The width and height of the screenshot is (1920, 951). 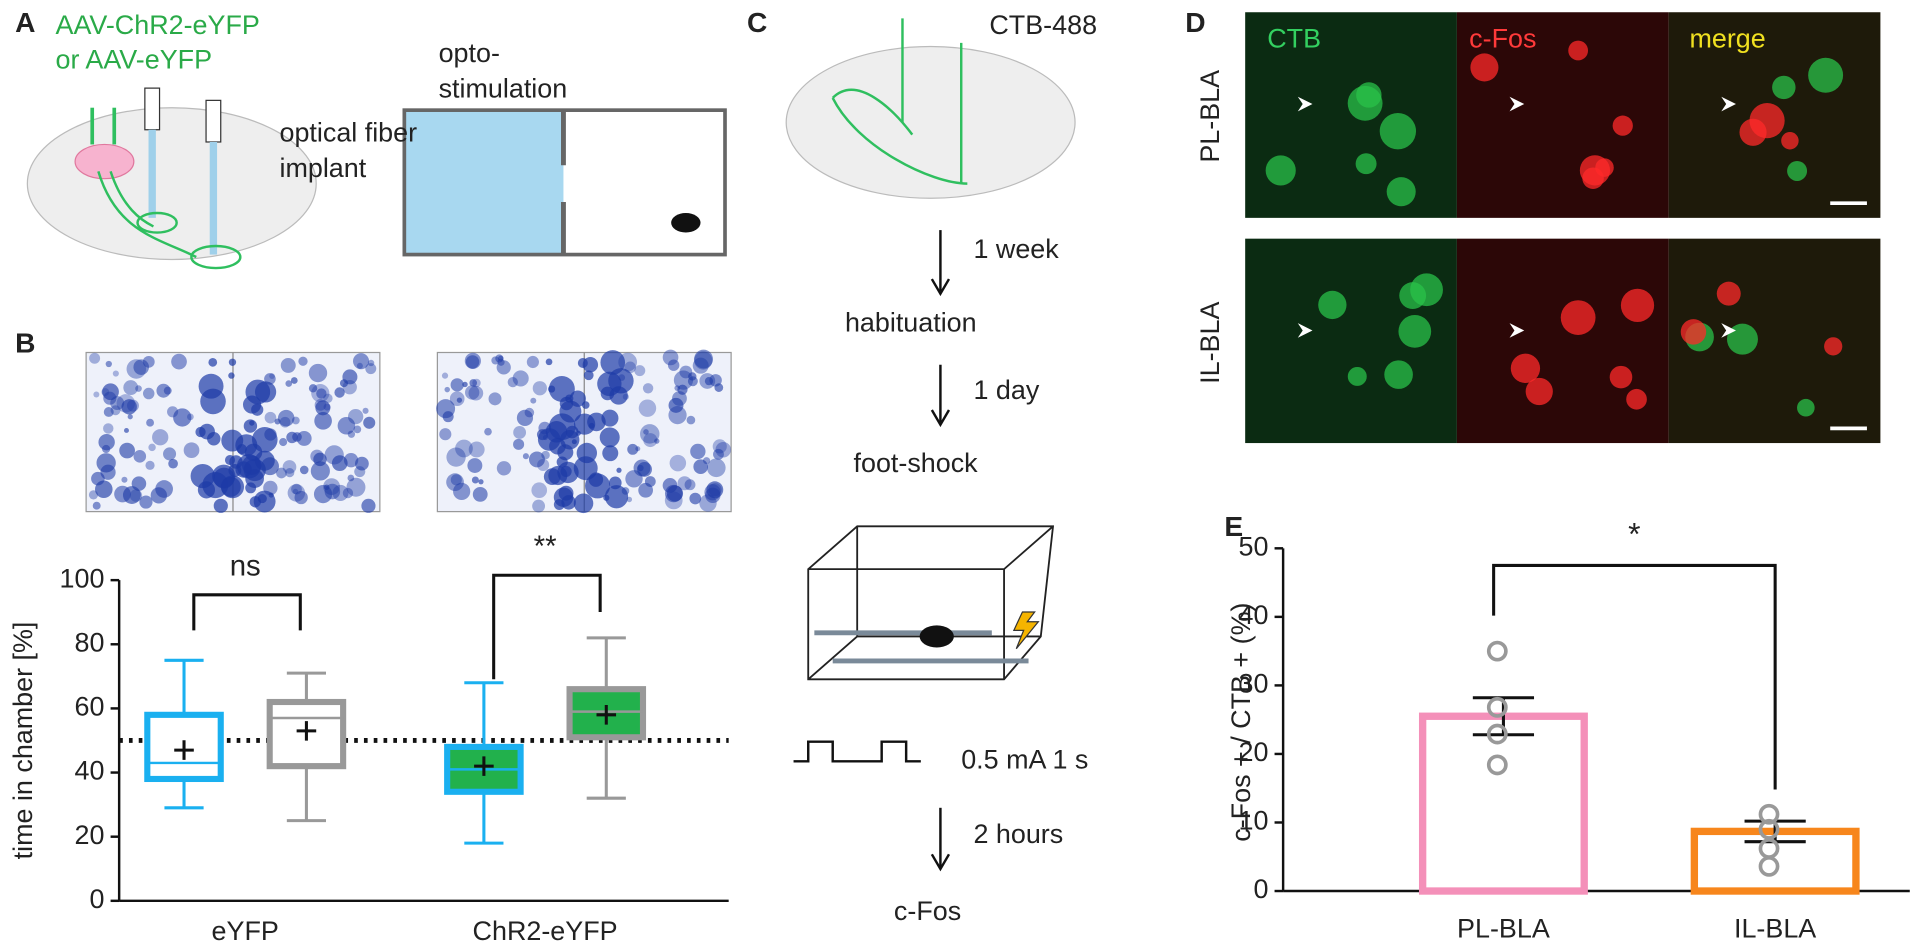 What do you see at coordinates (213, 121) in the screenshot?
I see `fiber` at bounding box center [213, 121].